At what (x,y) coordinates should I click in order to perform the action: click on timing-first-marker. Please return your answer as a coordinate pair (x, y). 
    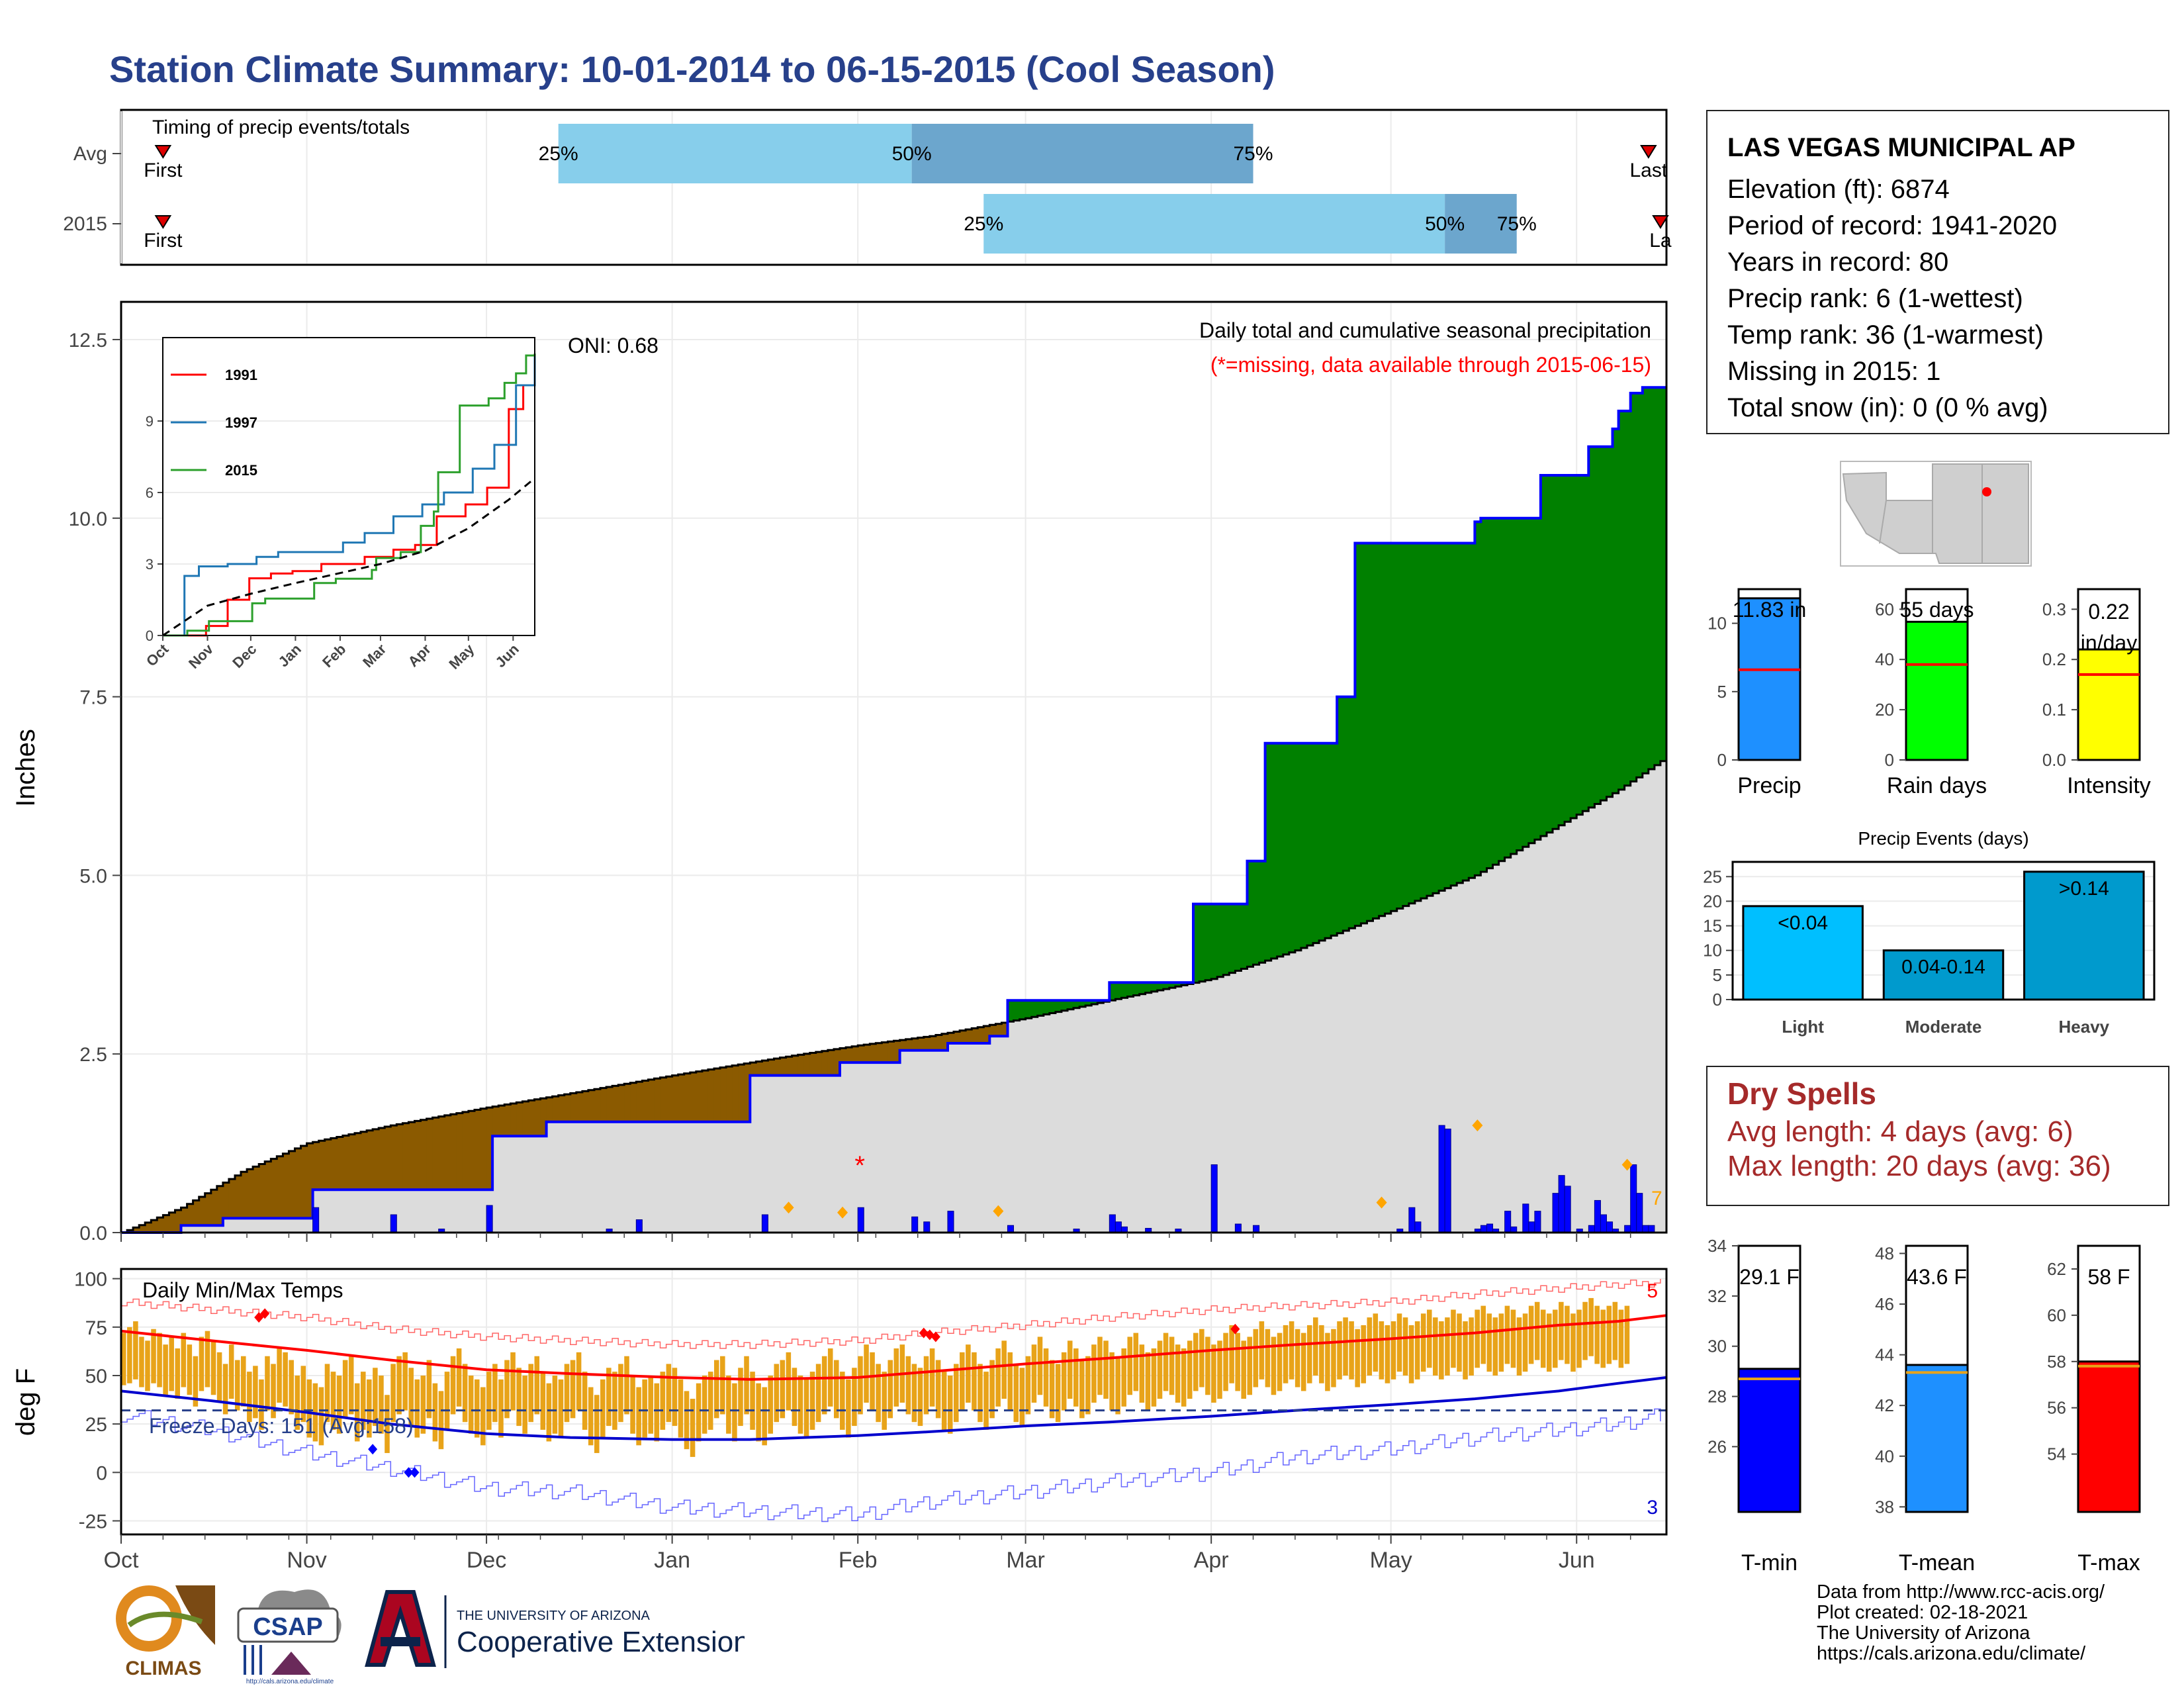
    Looking at the image, I should click on (163, 222).